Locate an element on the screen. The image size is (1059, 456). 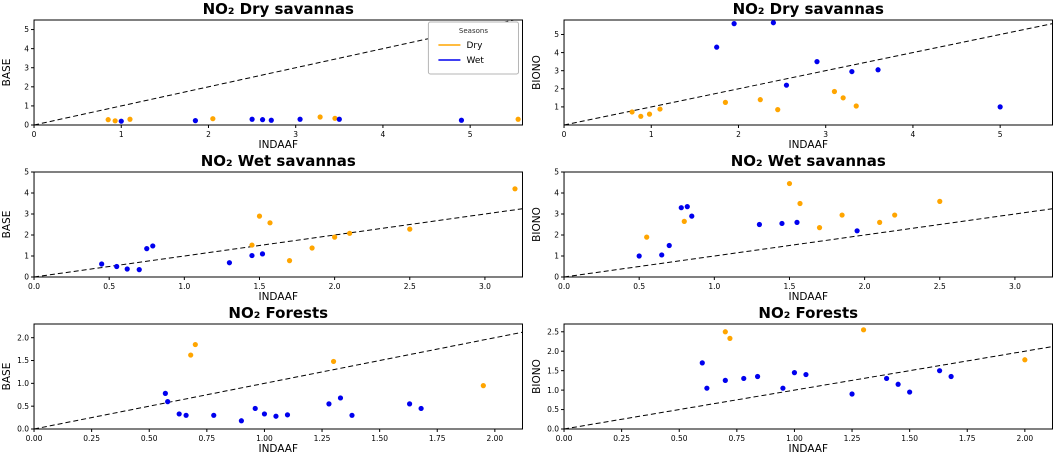
y-axis-label: BASE is located at coordinates (7, 225).